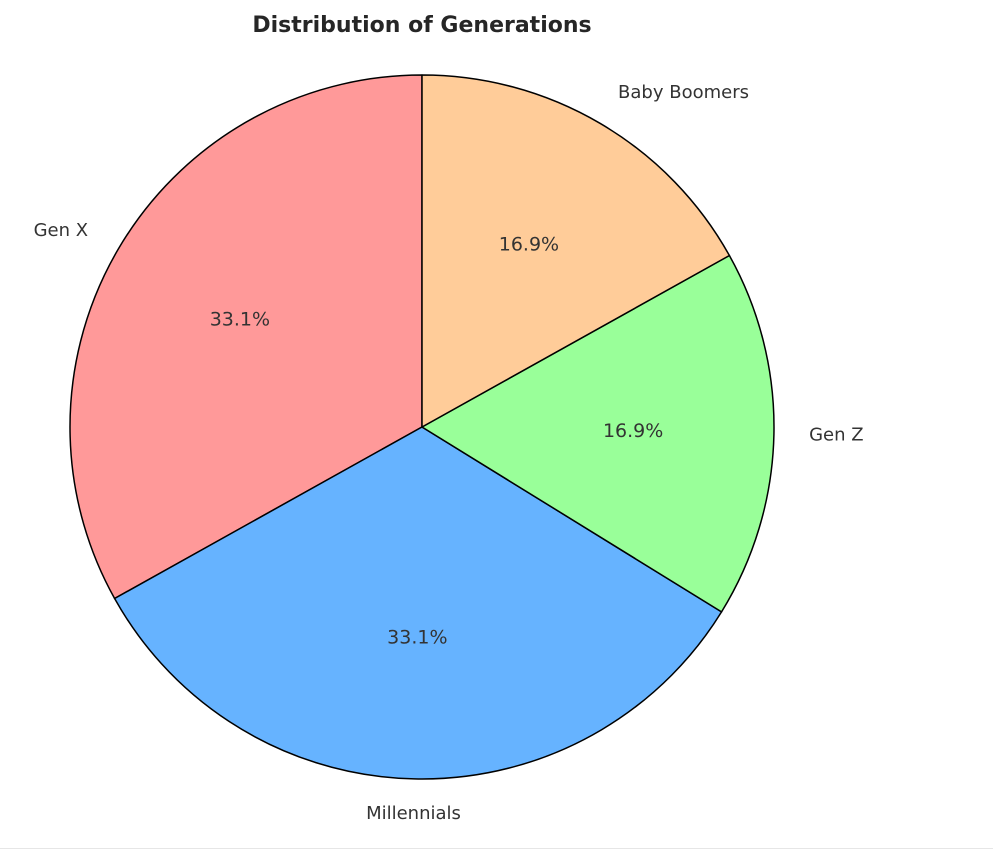  What do you see at coordinates (496, 848) in the screenshot?
I see `bottom-divider` at bounding box center [496, 848].